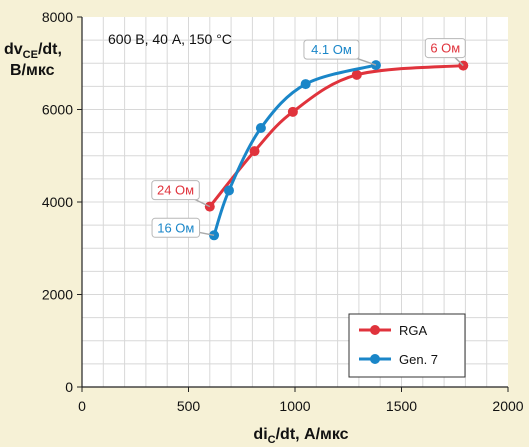 The image size is (529, 447). Describe the element at coordinates (33, 51) in the screenshot. I see `y-axis-title-line1: dvCE/dt,` at that location.